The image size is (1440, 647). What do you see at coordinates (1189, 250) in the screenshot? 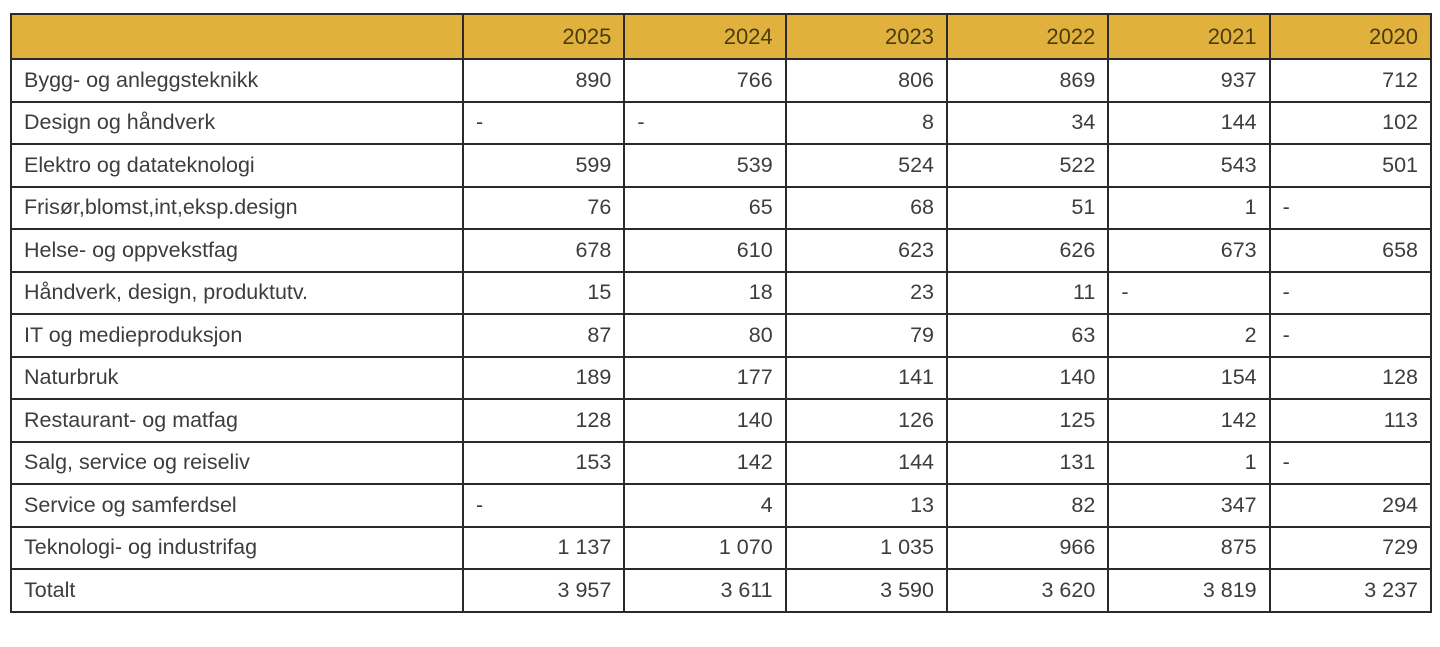
I see `value-cell: 673` at bounding box center [1189, 250].